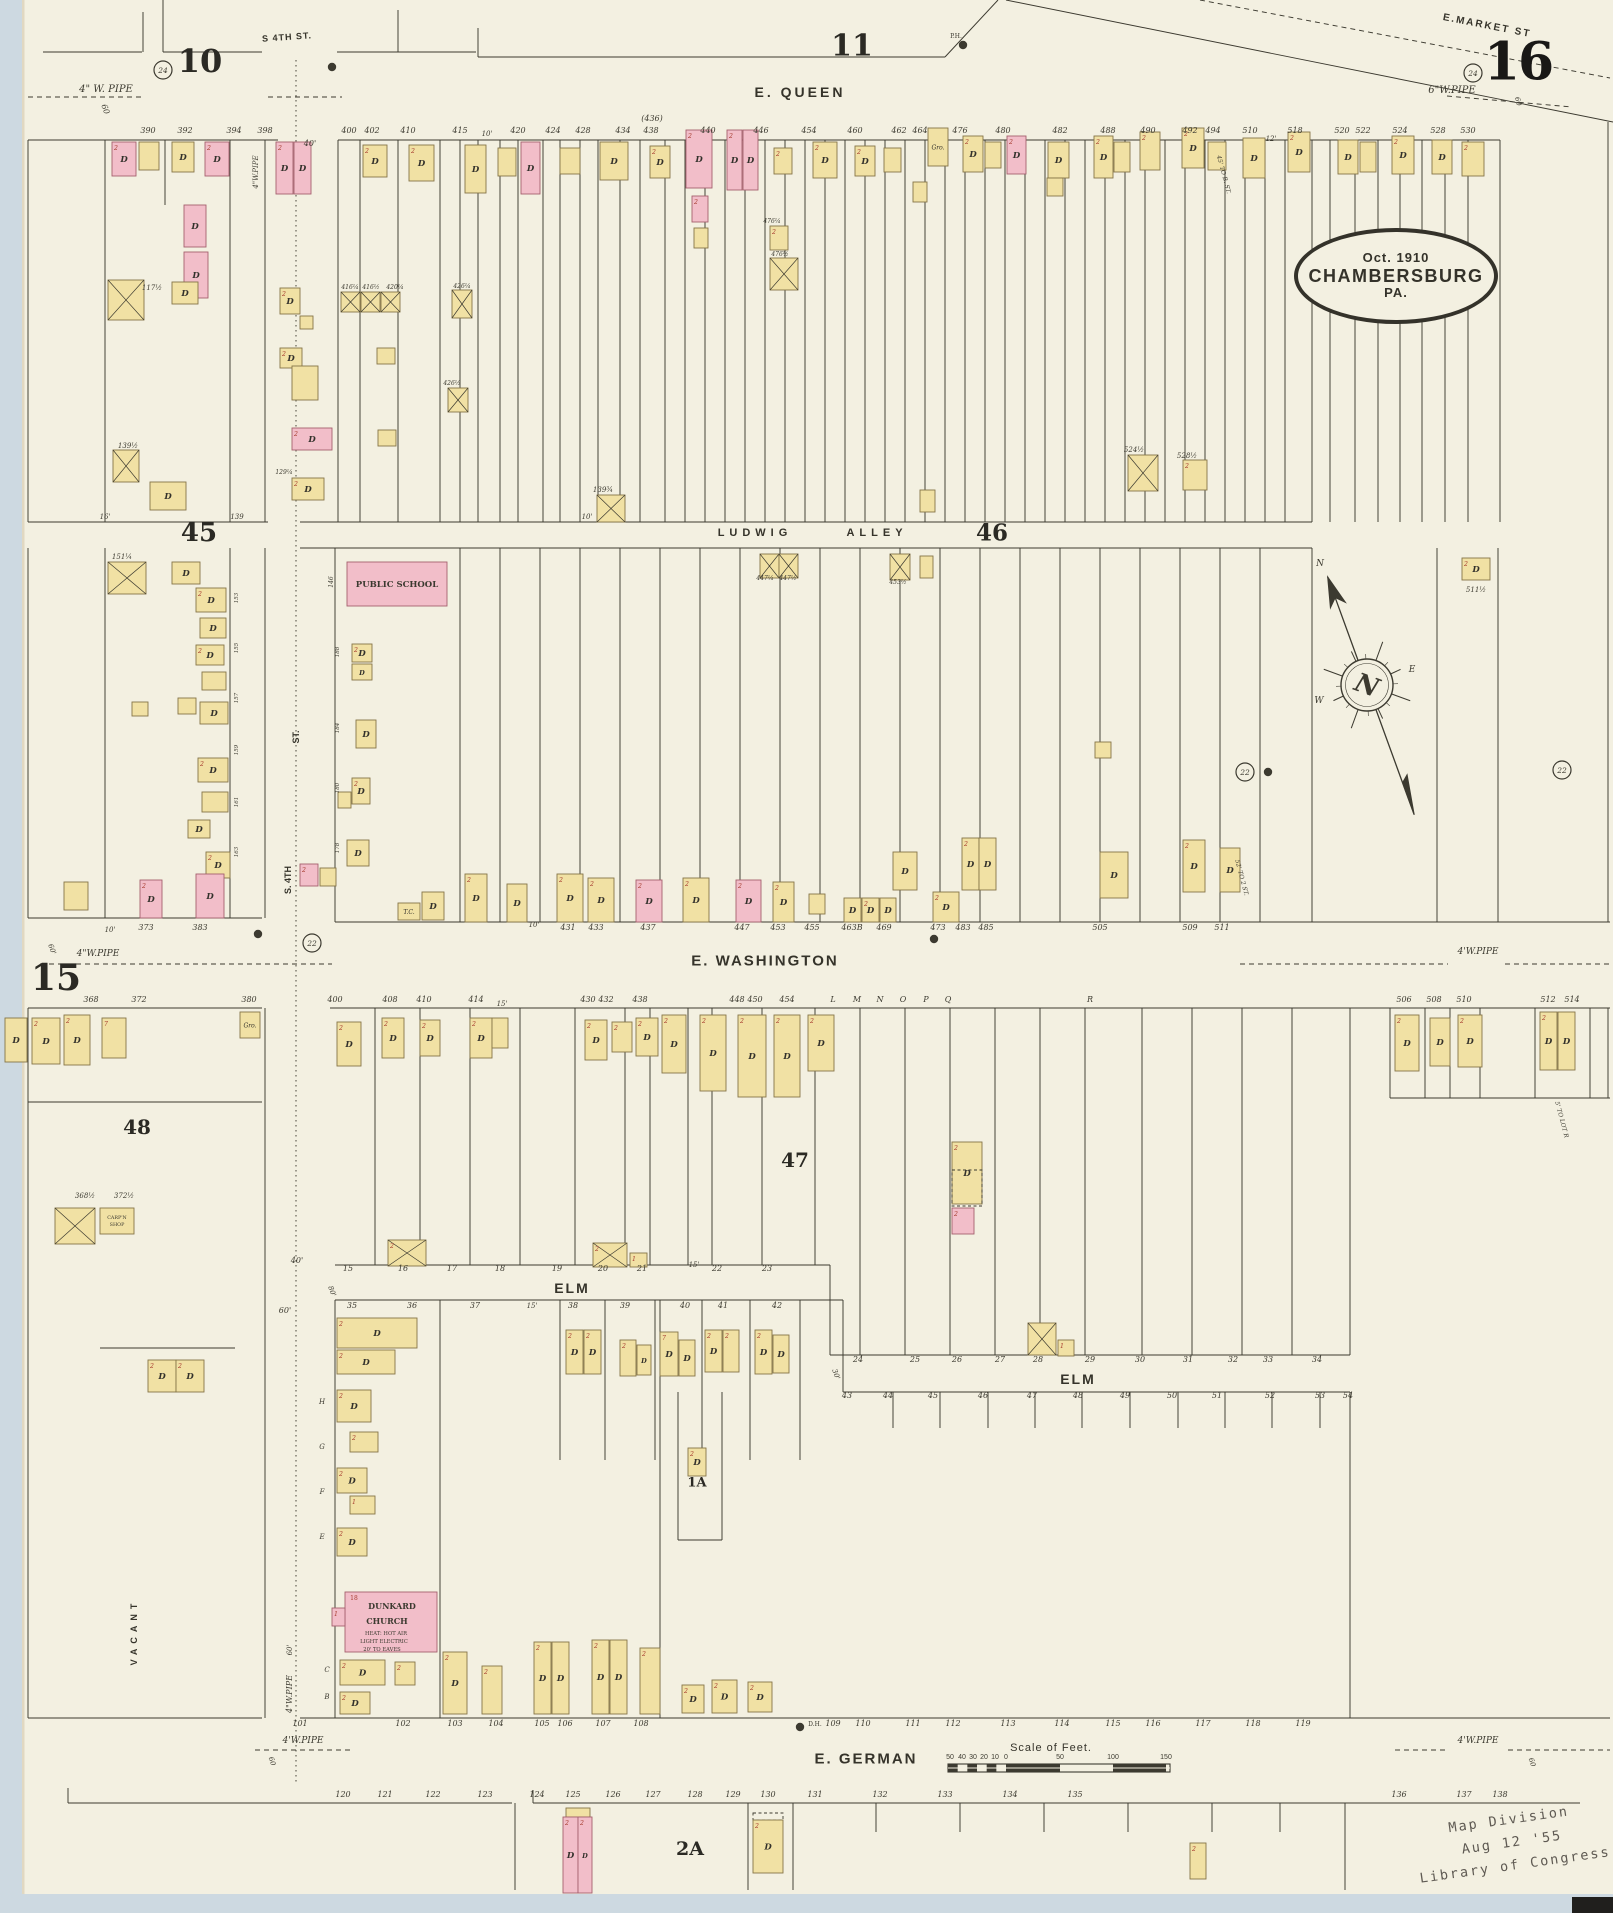  Describe the element at coordinates (303, 1741) in the screenshot. I see `map-annotation: 4'W.PIPE` at that location.